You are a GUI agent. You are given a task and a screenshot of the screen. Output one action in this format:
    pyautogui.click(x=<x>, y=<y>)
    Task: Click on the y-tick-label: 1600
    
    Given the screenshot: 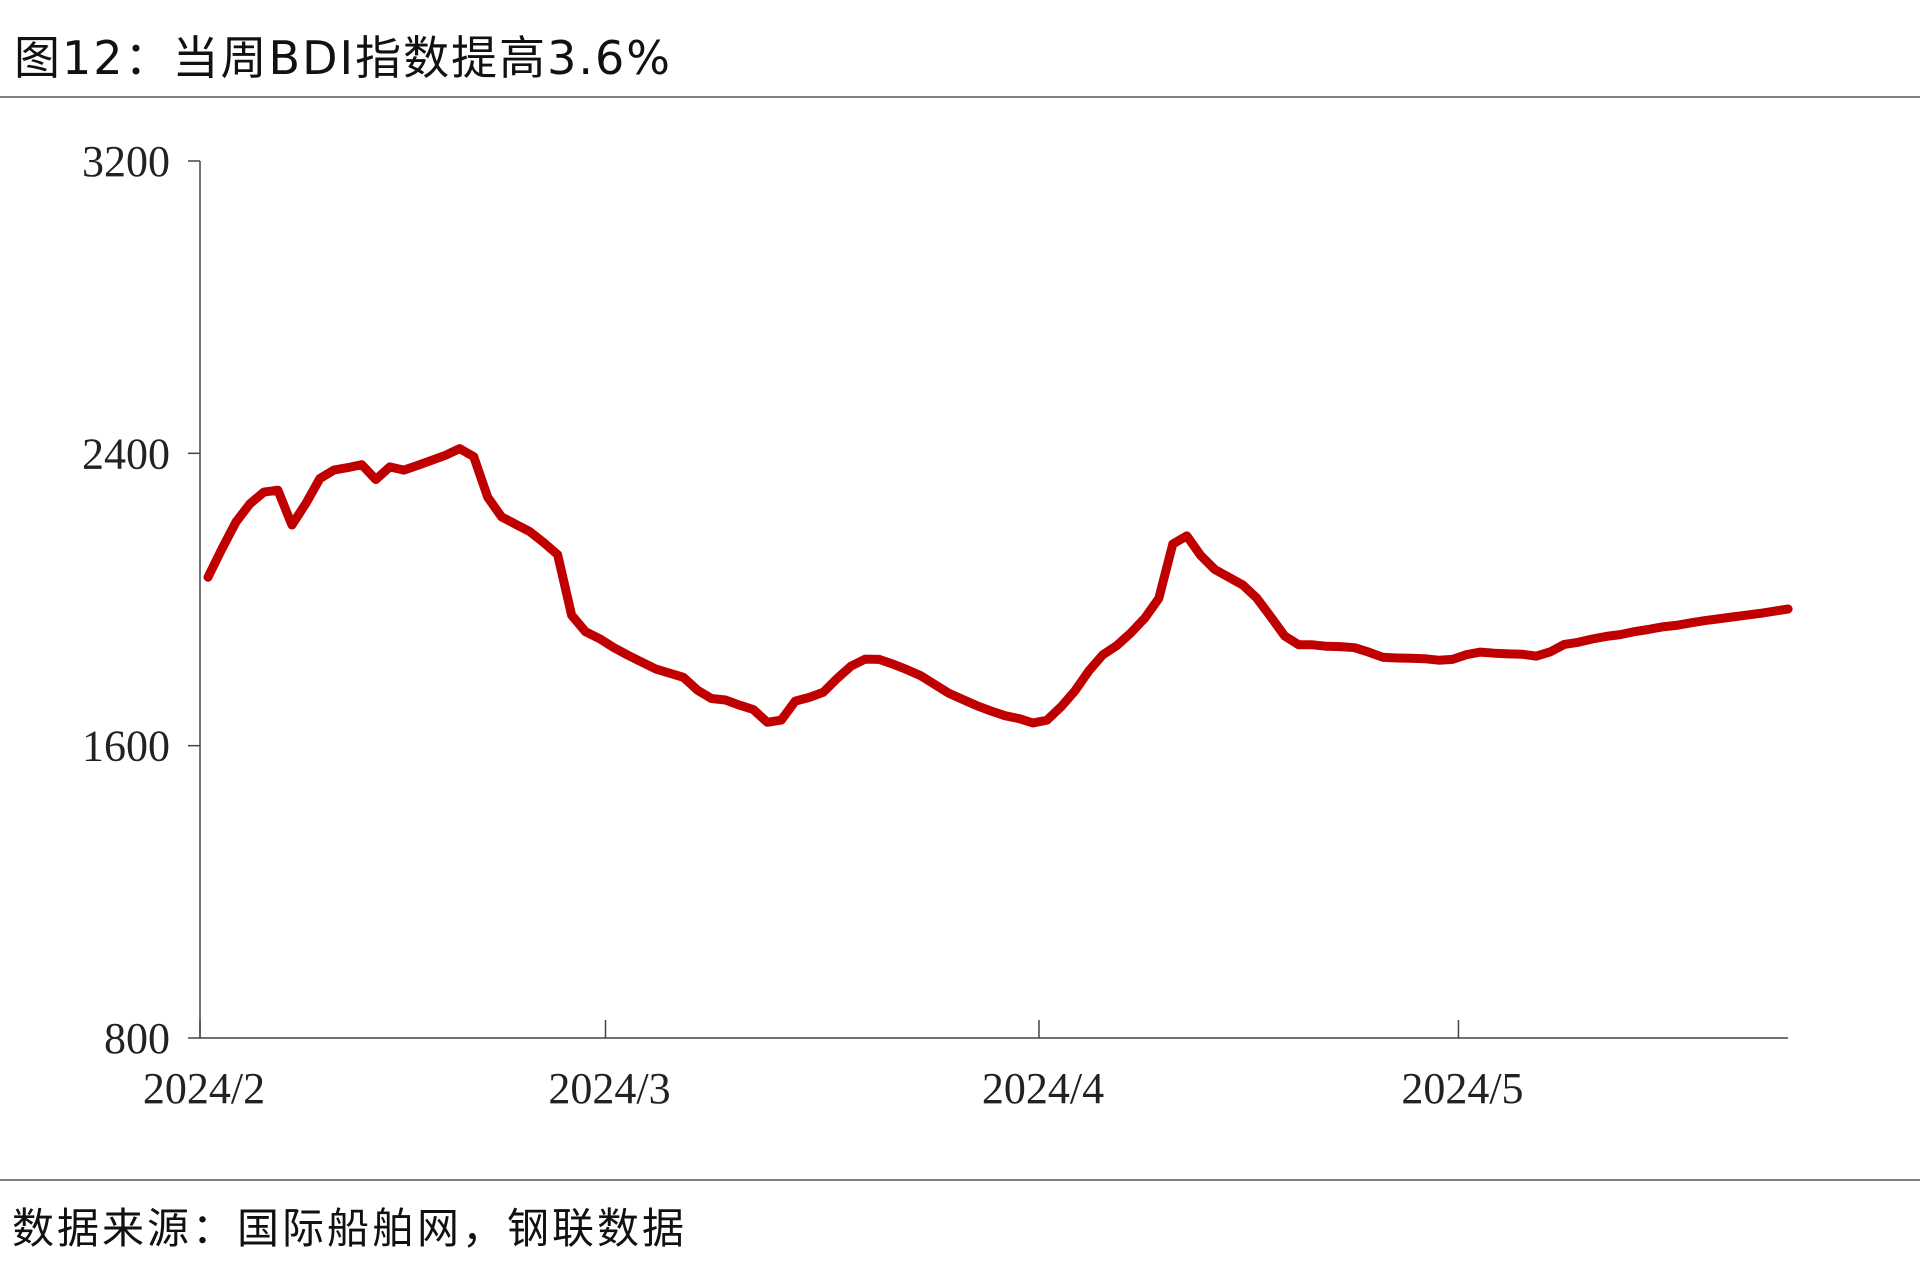 What is the action you would take?
    pyautogui.click(x=126, y=746)
    